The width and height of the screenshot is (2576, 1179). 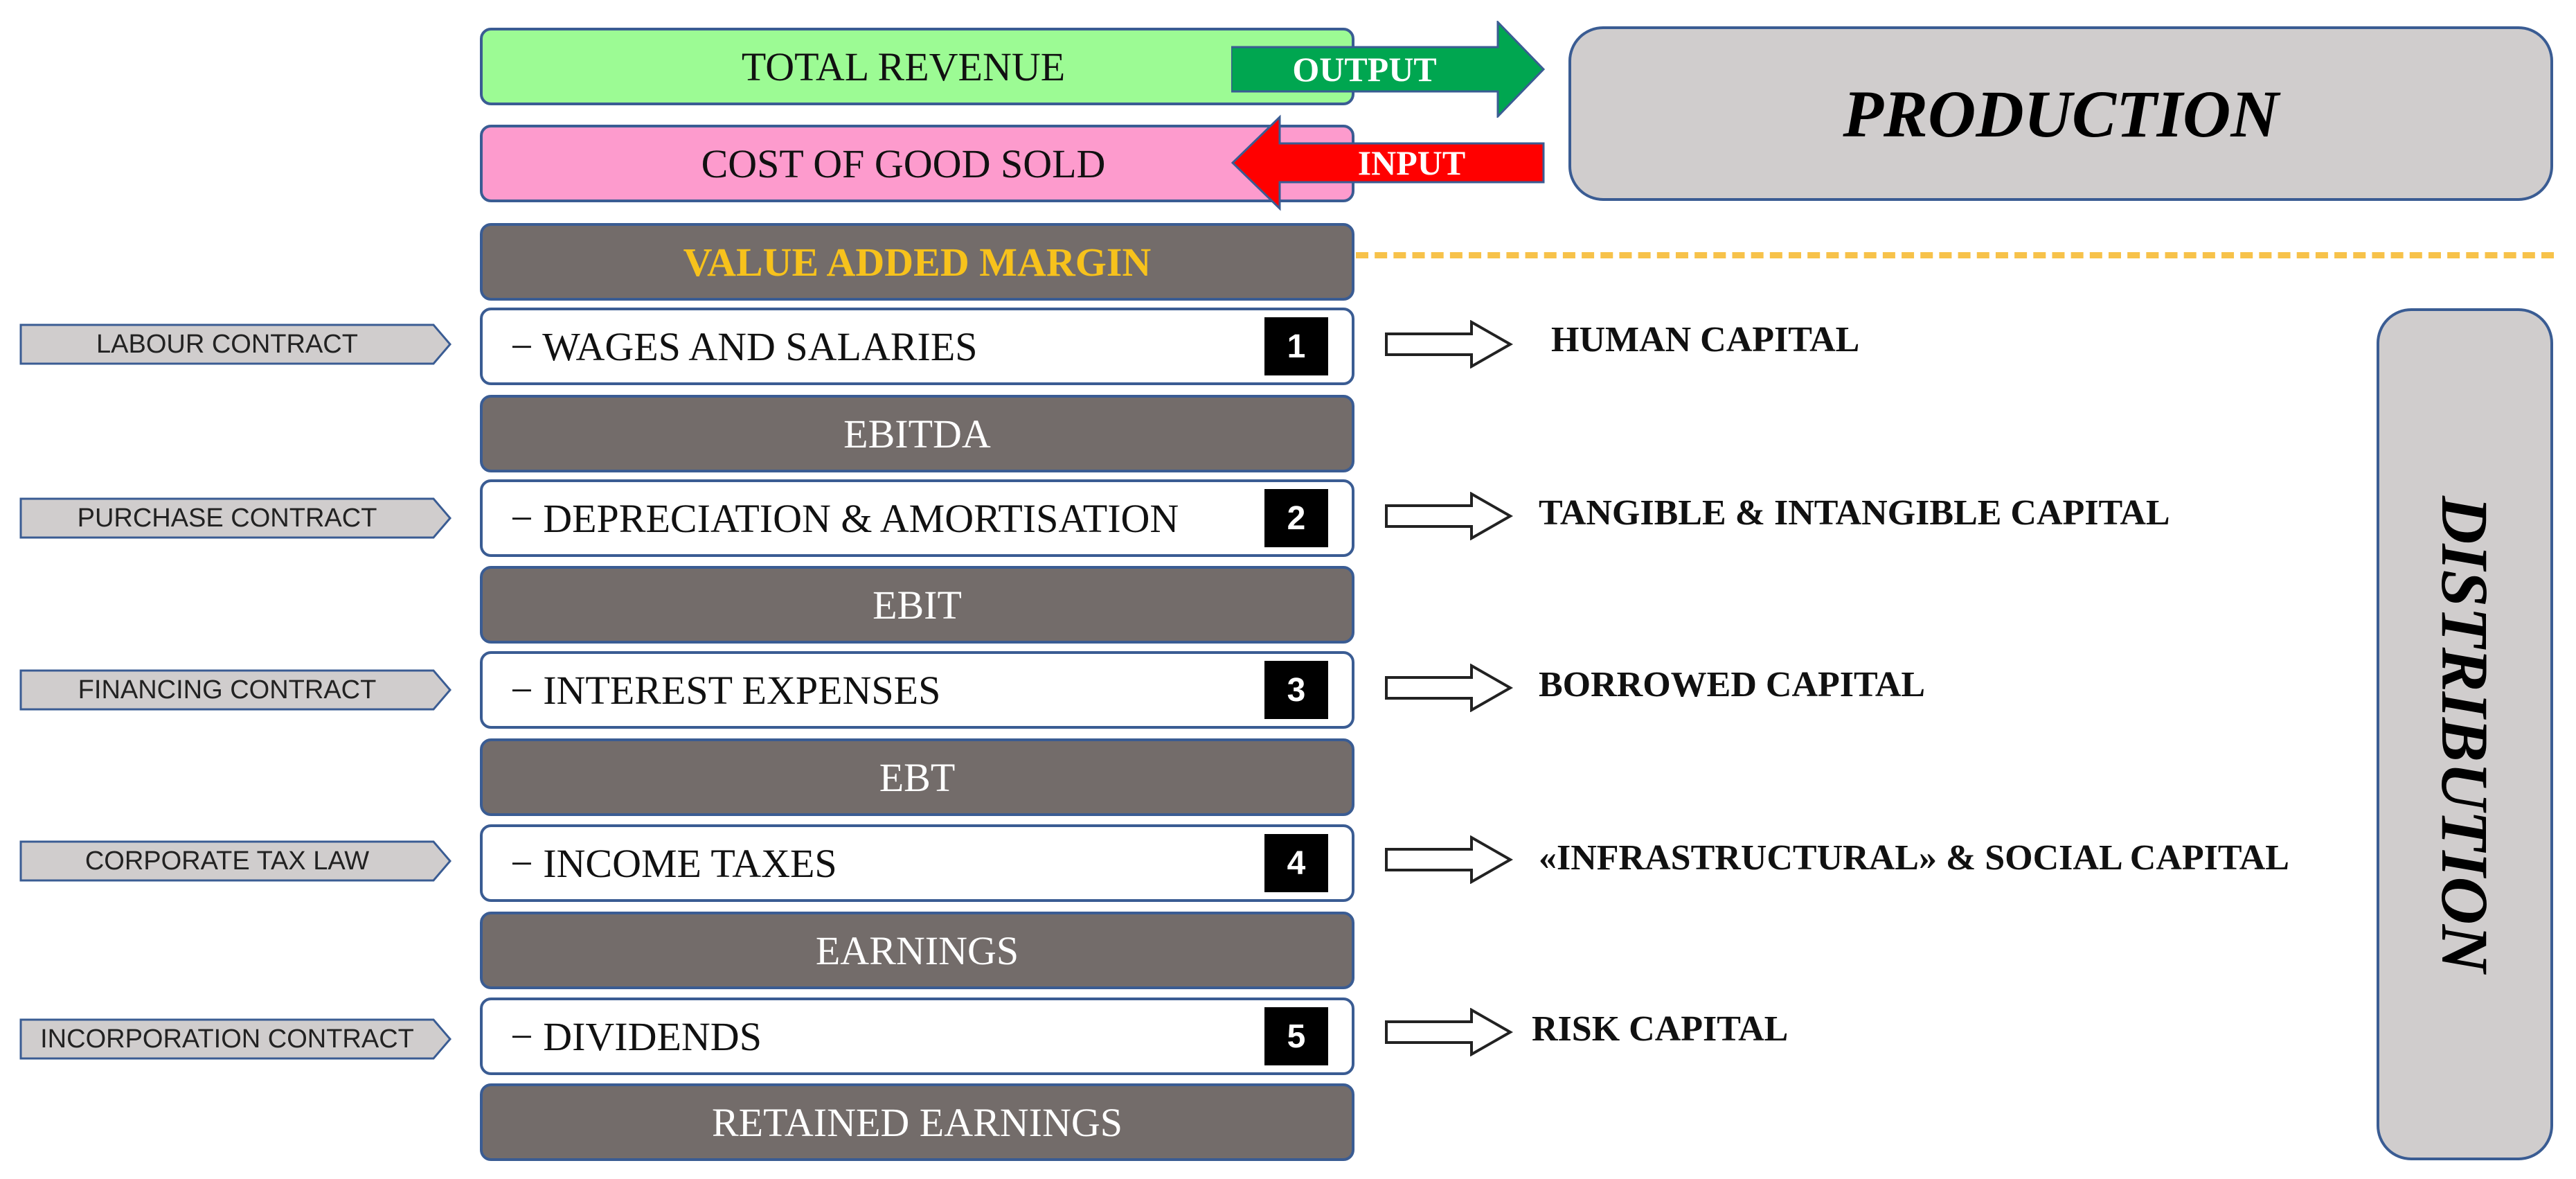 What do you see at coordinates (904, 66) in the screenshot?
I see `total-revenue-label: TOTAL REVENUE` at bounding box center [904, 66].